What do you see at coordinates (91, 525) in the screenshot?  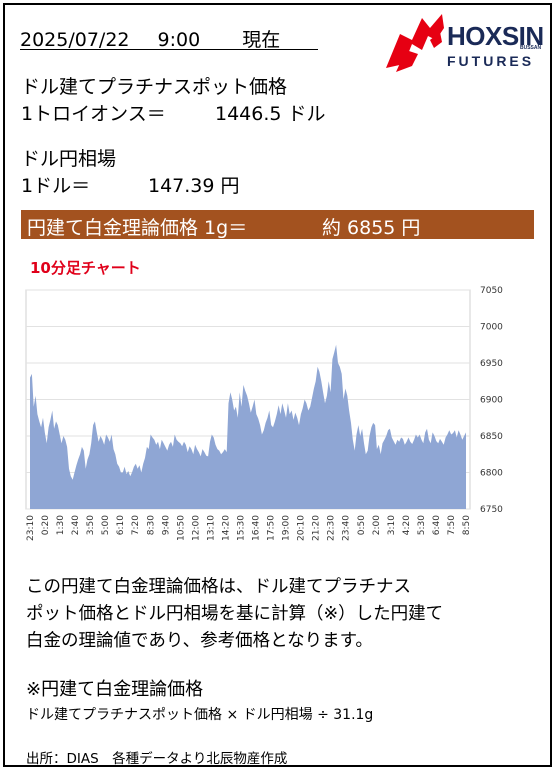 I see `x-tick-label: 3:50` at bounding box center [91, 525].